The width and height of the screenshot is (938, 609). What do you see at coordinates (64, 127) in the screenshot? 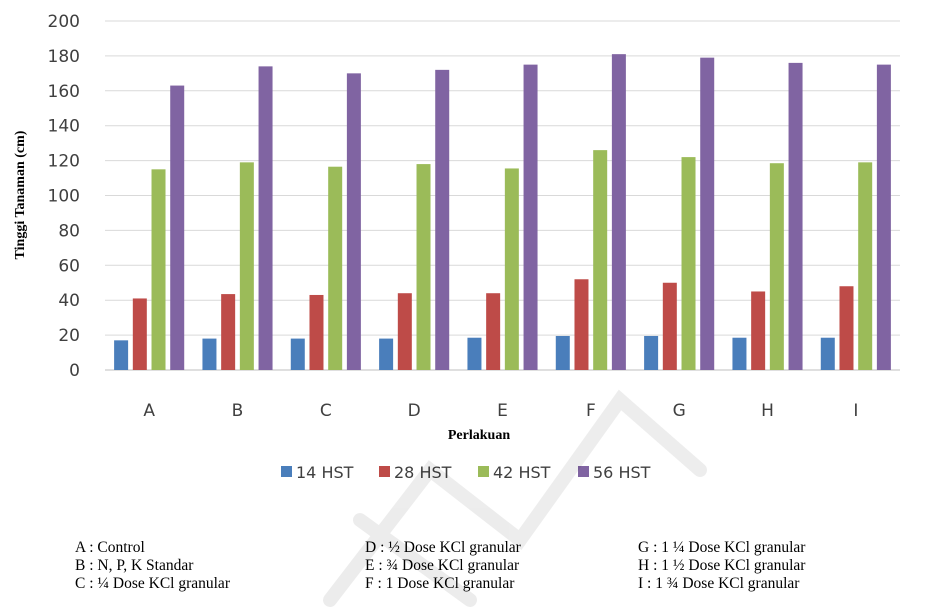
I see `y-tick-label: 140` at bounding box center [64, 127].